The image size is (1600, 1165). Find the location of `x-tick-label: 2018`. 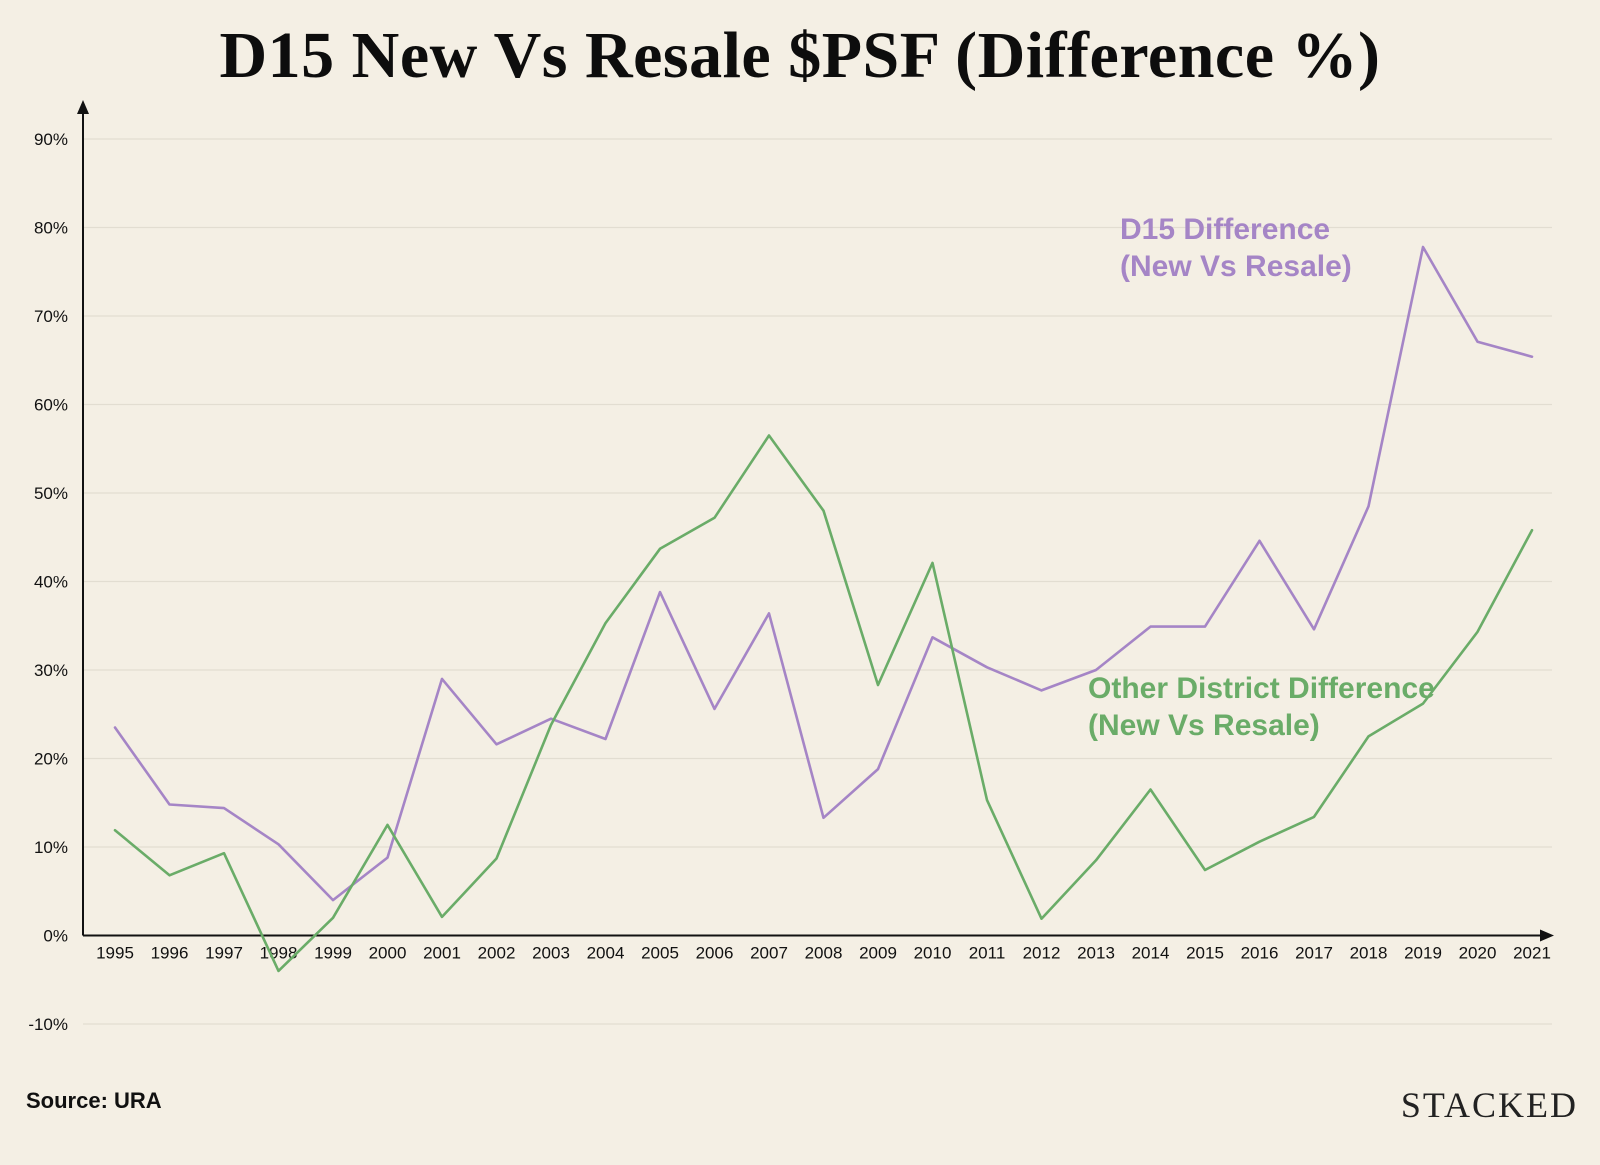

x-tick-label: 2018 is located at coordinates (1369, 953).